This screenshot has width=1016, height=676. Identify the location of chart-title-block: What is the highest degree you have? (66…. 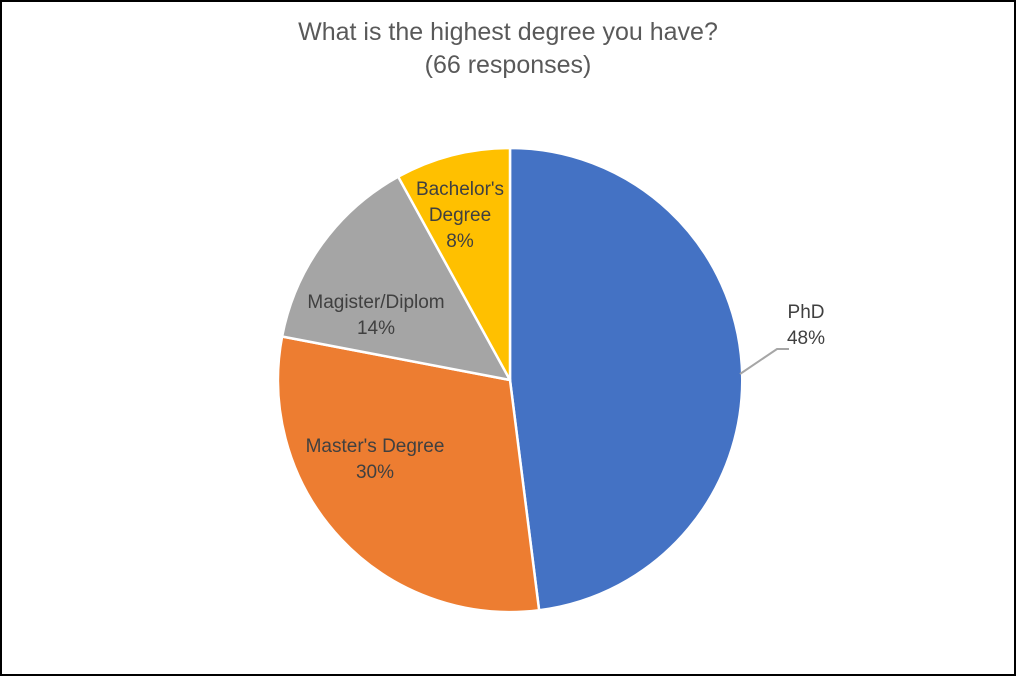
(508, 49).